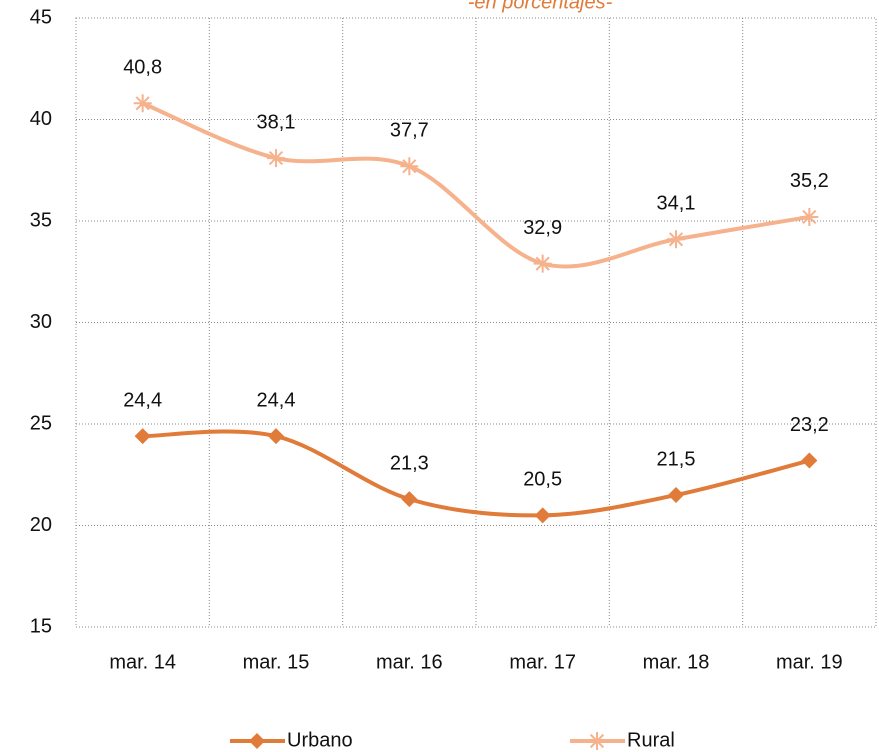 The image size is (879, 752). Describe the element at coordinates (276, 122) in the screenshot. I see `data-label: 38,1` at that location.